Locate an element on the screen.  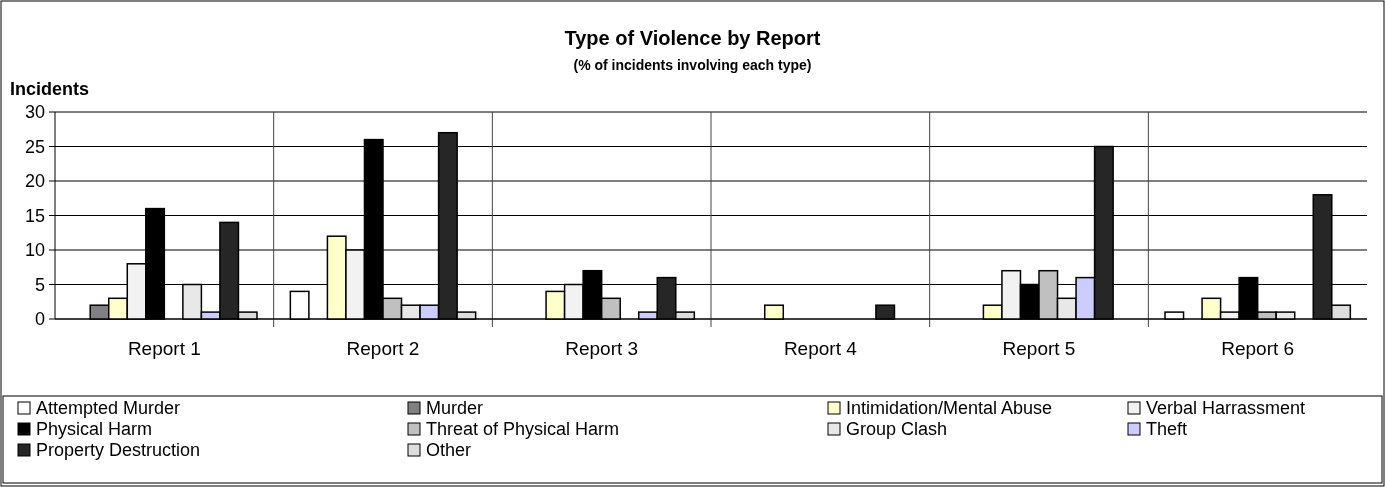
y-tick-label: 15 is located at coordinates (34, 215).